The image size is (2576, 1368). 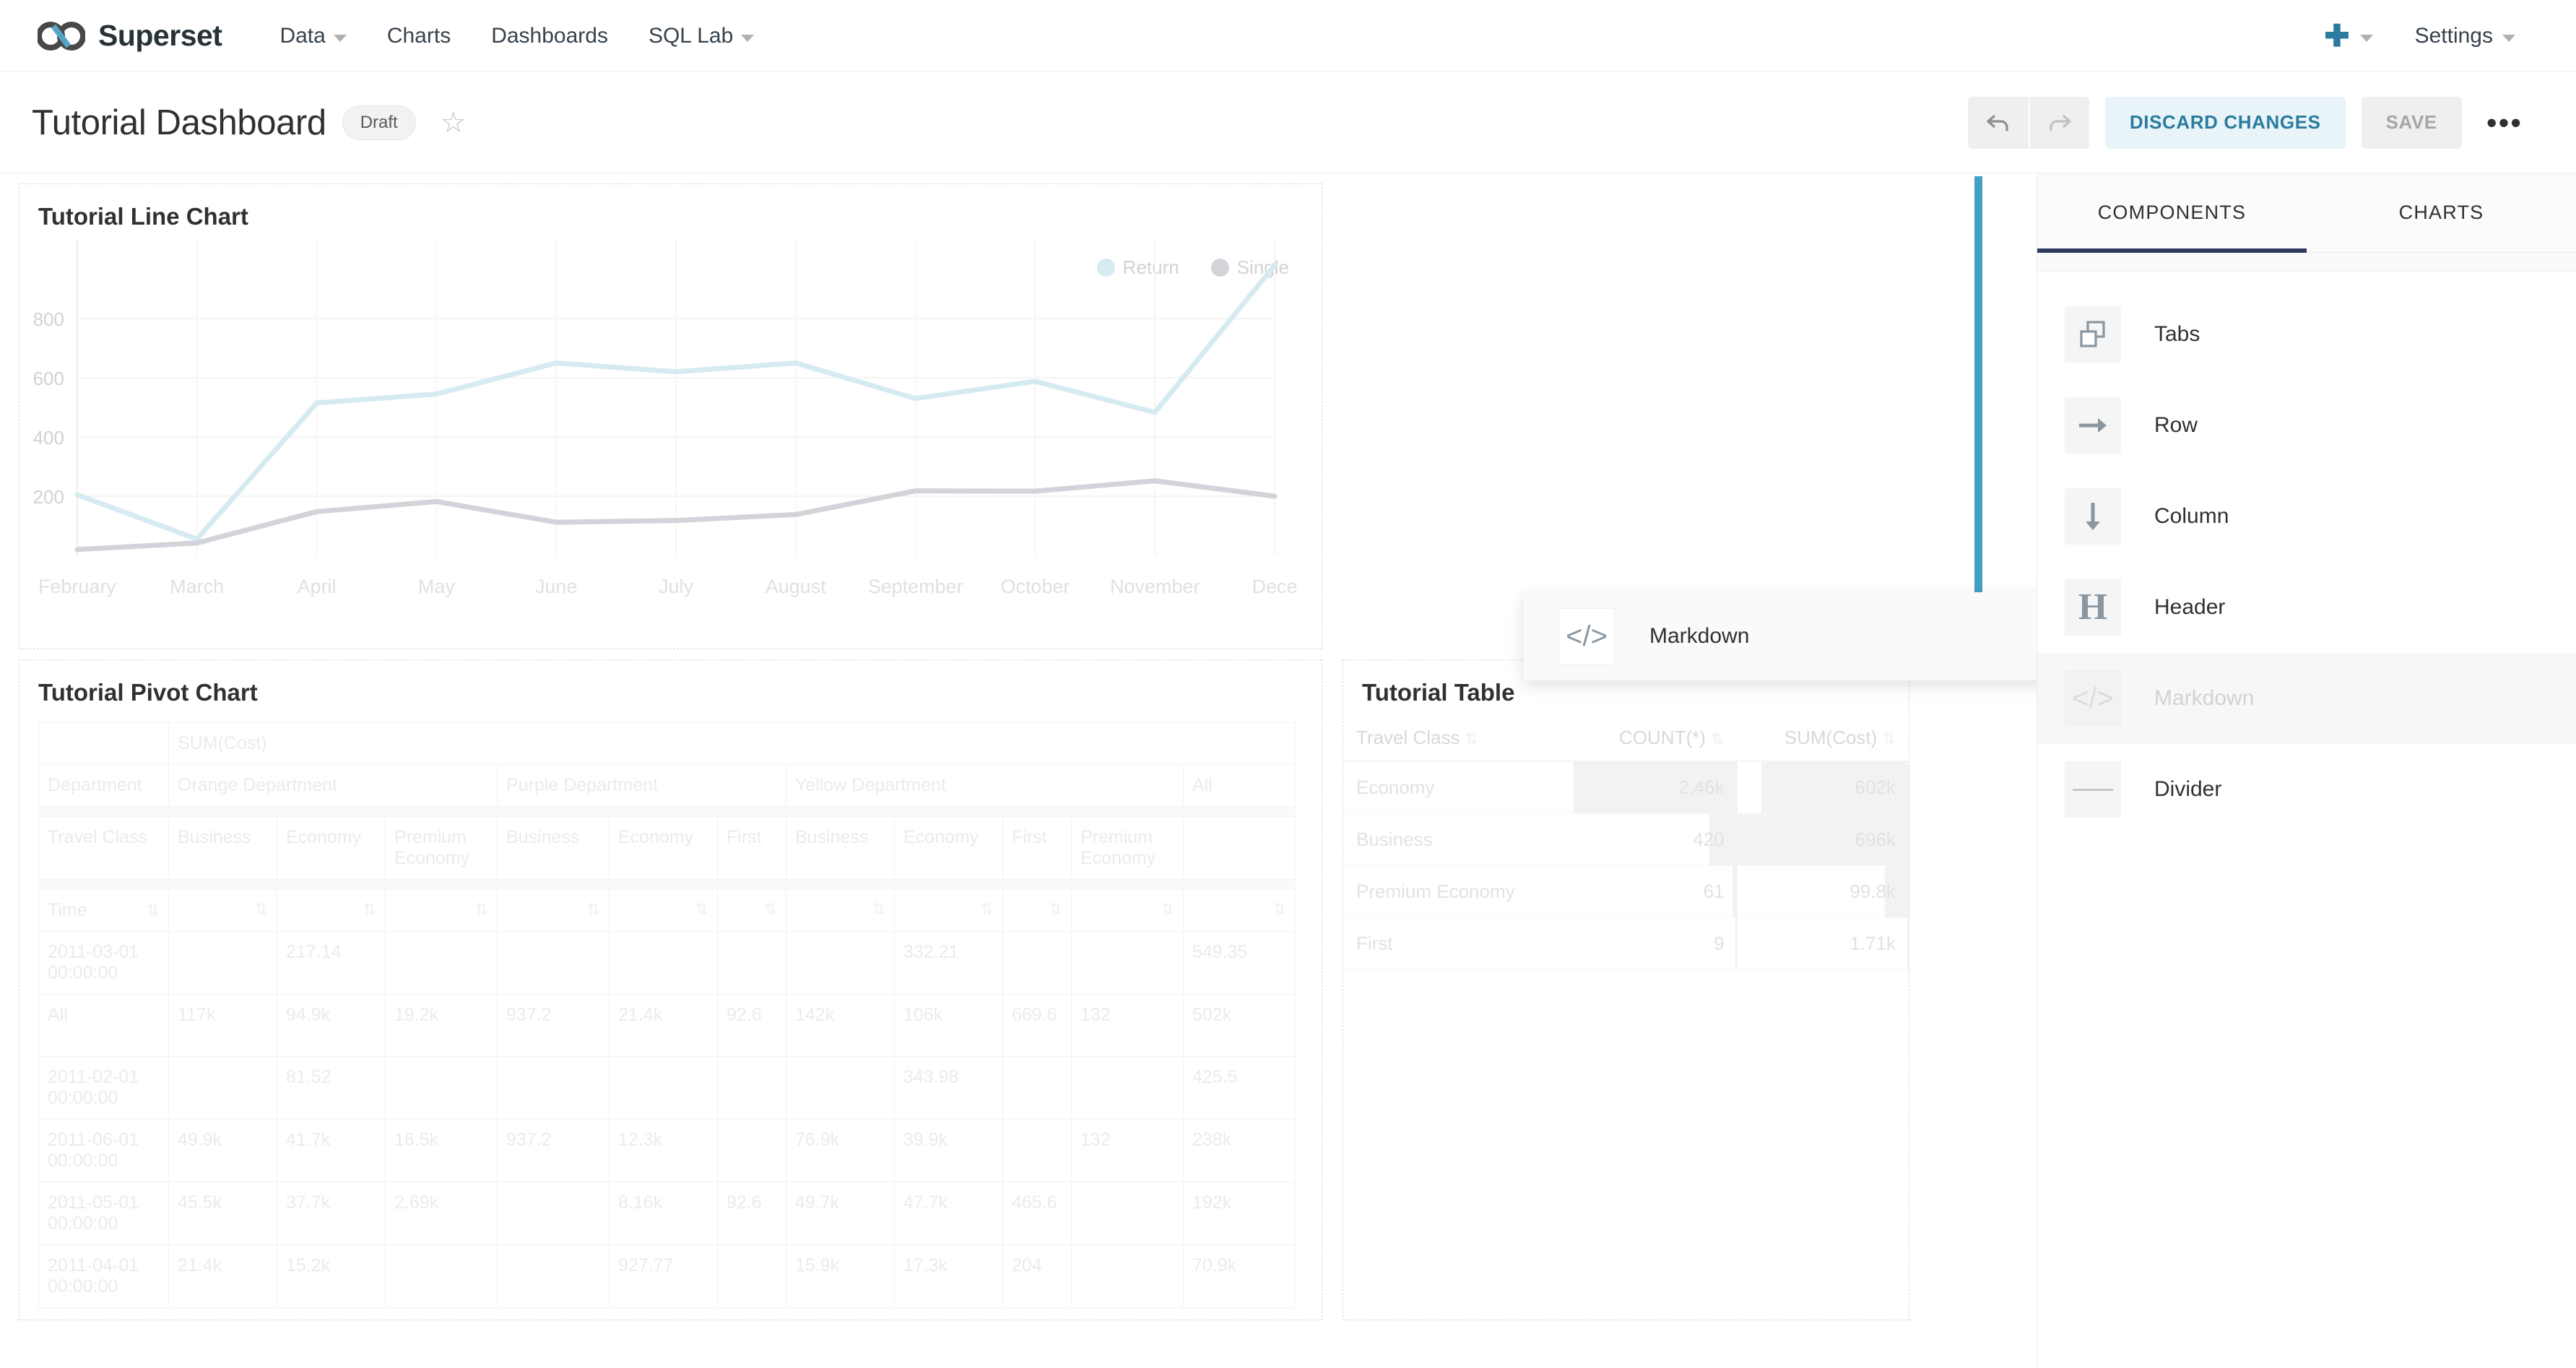 I want to click on pivot-cell: 45.5k, so click(x=222, y=1213).